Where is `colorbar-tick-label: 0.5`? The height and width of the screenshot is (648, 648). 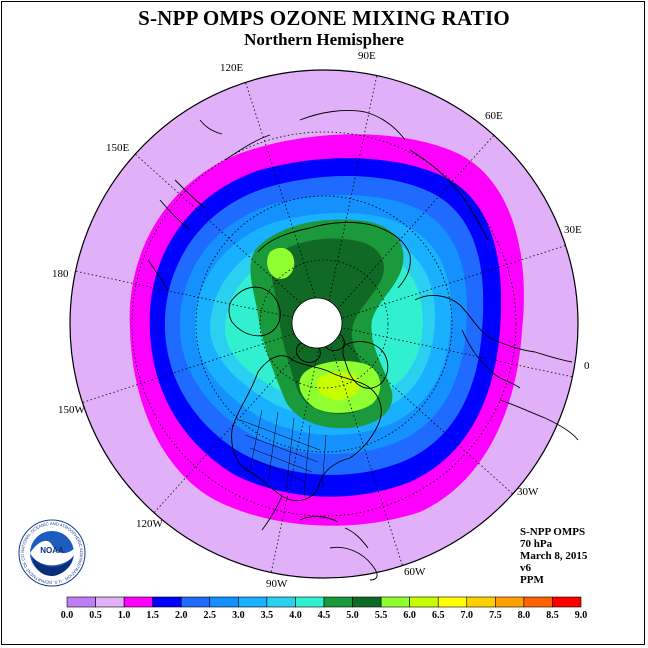 colorbar-tick-label: 0.5 is located at coordinates (95, 615).